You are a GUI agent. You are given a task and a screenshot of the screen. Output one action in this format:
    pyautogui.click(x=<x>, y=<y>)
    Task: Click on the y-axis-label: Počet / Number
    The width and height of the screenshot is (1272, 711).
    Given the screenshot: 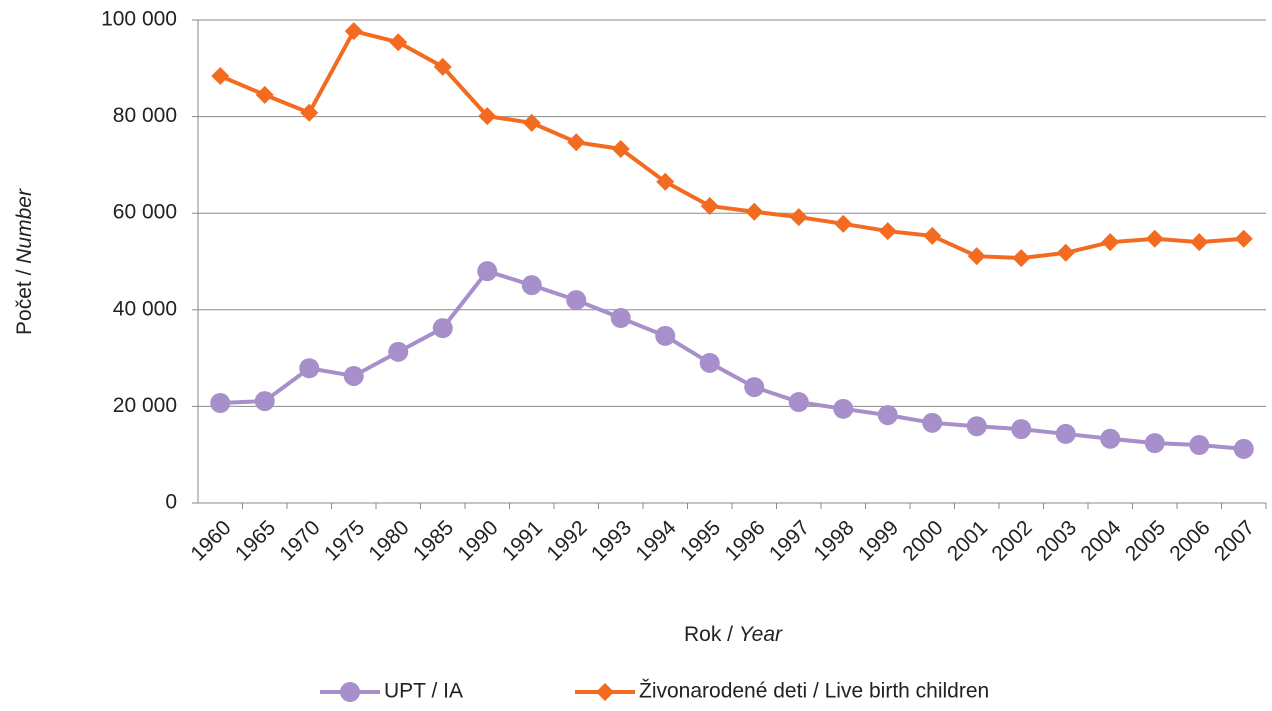 What is the action you would take?
    pyautogui.click(x=24, y=261)
    